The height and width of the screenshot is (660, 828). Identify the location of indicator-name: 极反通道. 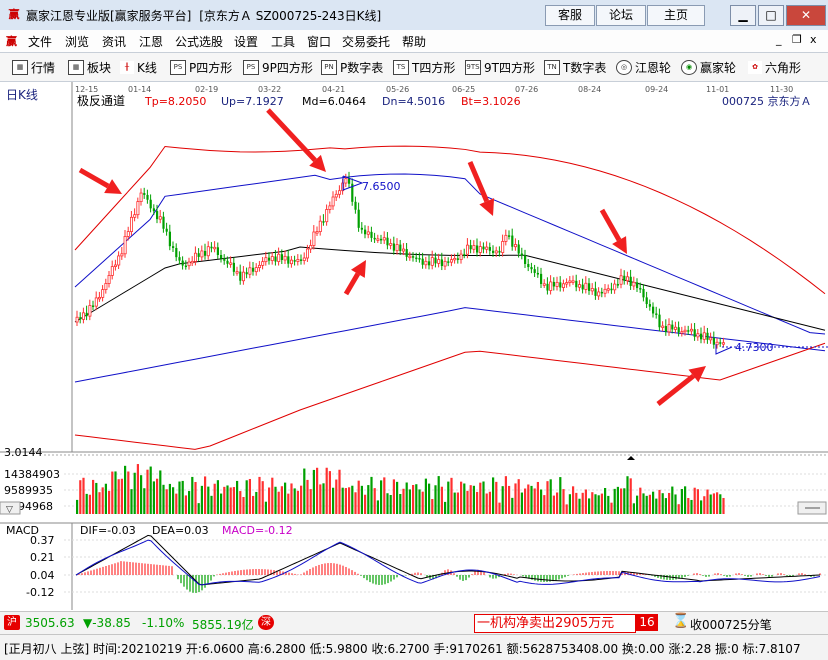
(101, 101).